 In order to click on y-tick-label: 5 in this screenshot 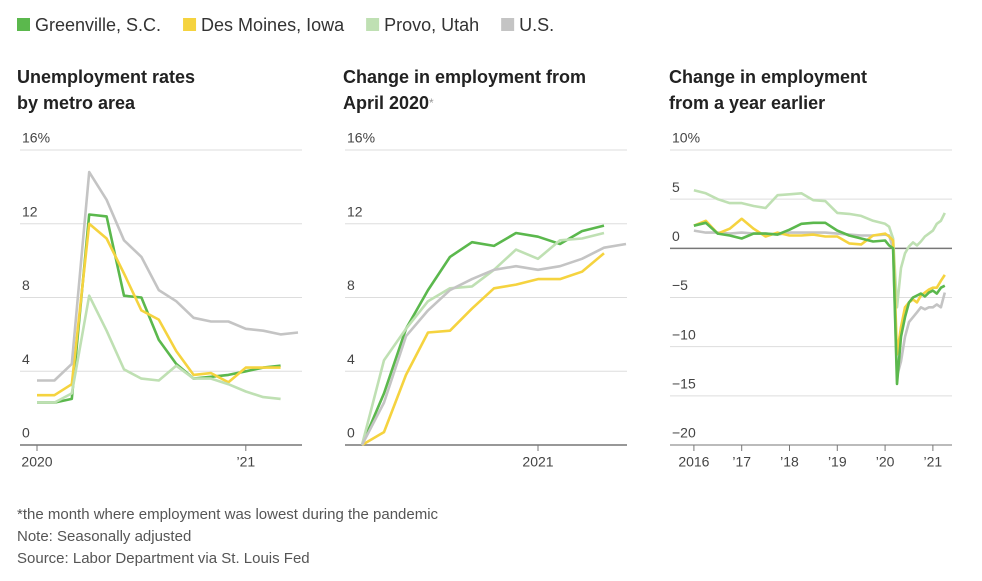, I will do `click(676, 187)`.